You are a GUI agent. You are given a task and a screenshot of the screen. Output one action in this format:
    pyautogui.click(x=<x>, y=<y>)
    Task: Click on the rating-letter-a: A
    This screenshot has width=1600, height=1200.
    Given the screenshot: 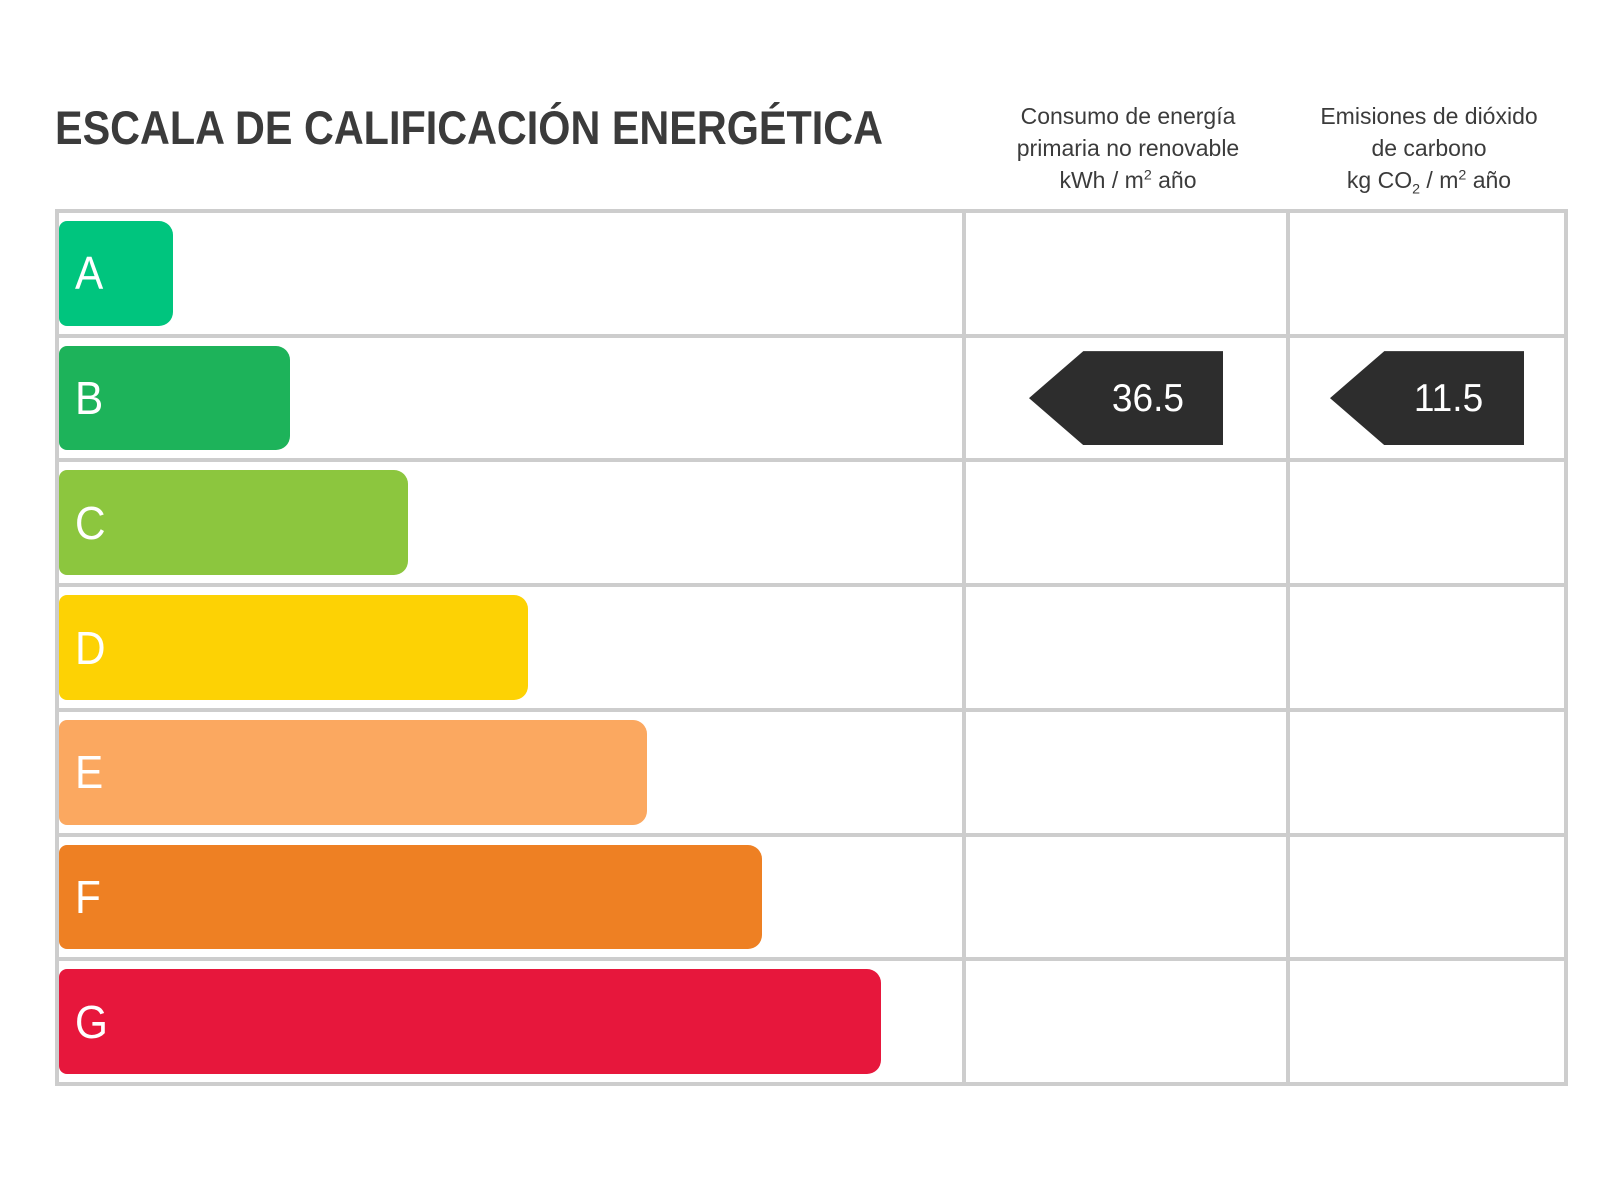 What is the action you would take?
    pyautogui.click(x=89, y=273)
    